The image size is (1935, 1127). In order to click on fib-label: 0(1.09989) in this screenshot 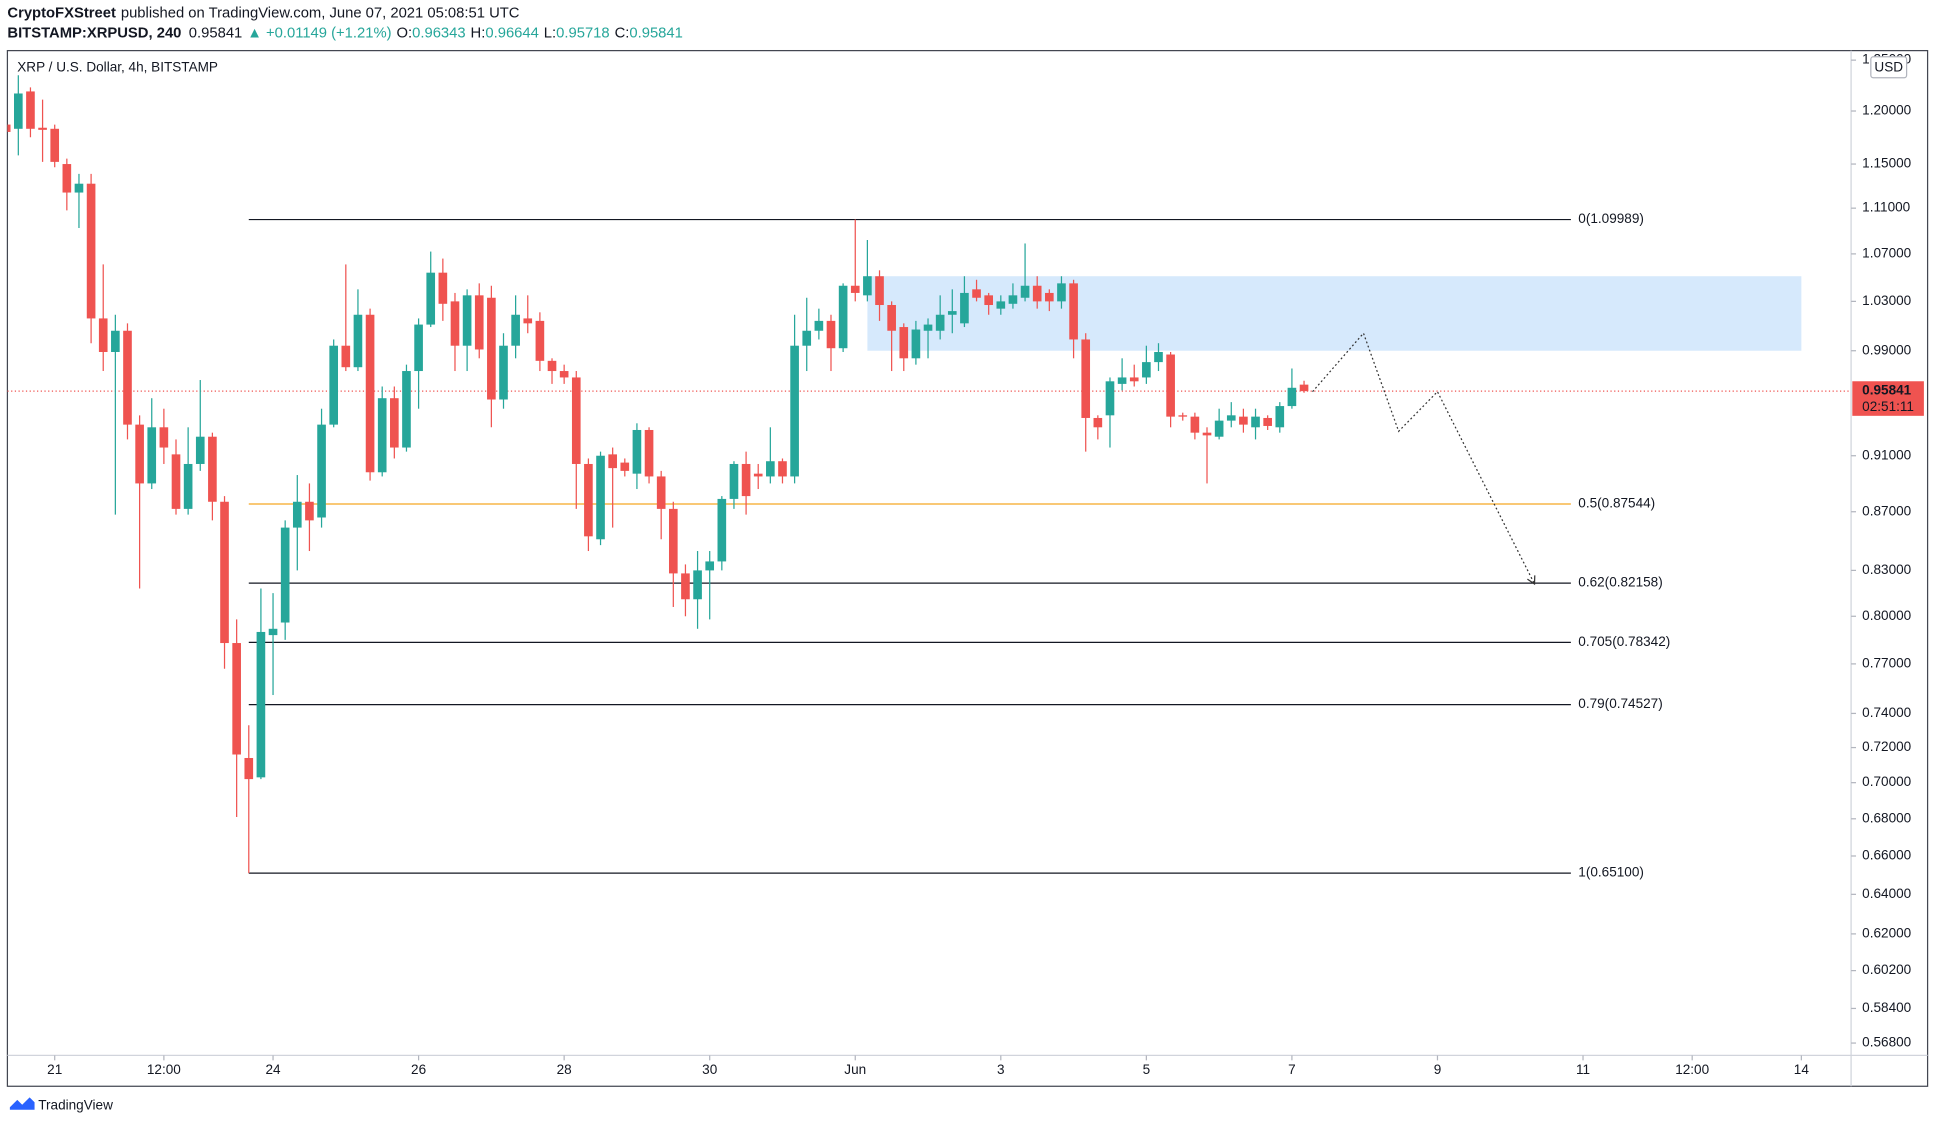, I will do `click(1611, 218)`.